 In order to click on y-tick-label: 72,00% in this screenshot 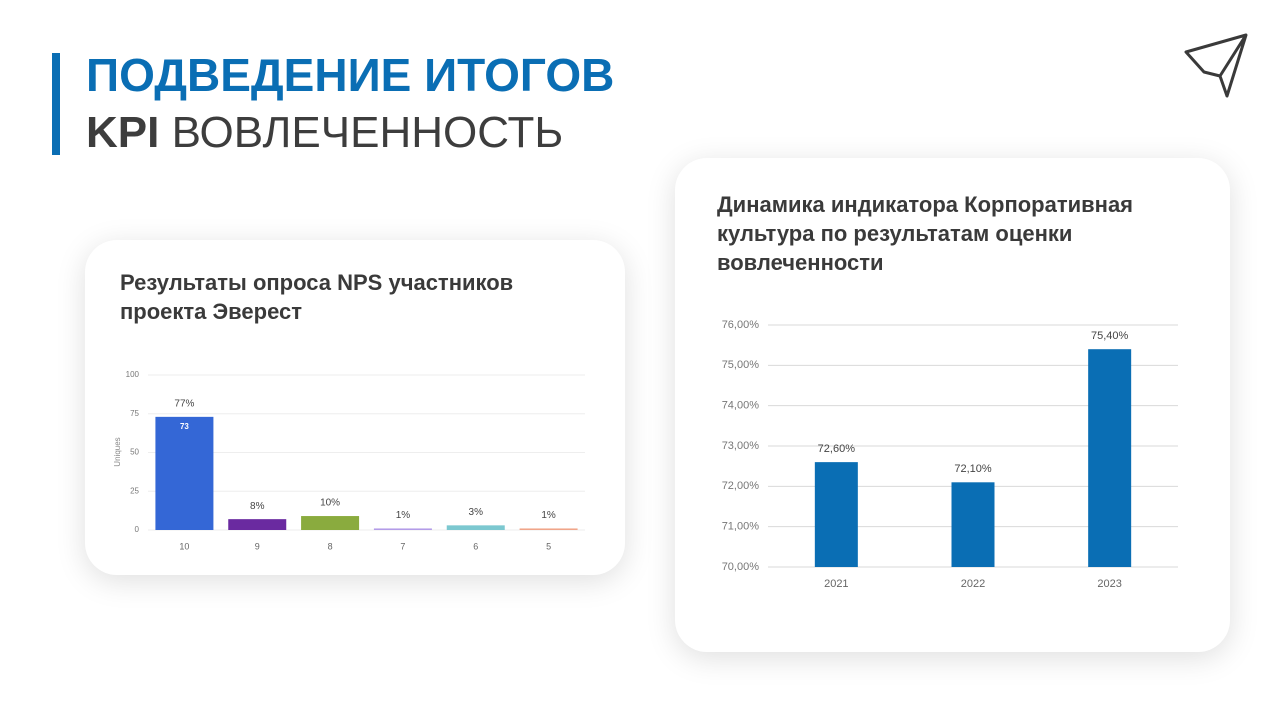, I will do `click(741, 486)`.